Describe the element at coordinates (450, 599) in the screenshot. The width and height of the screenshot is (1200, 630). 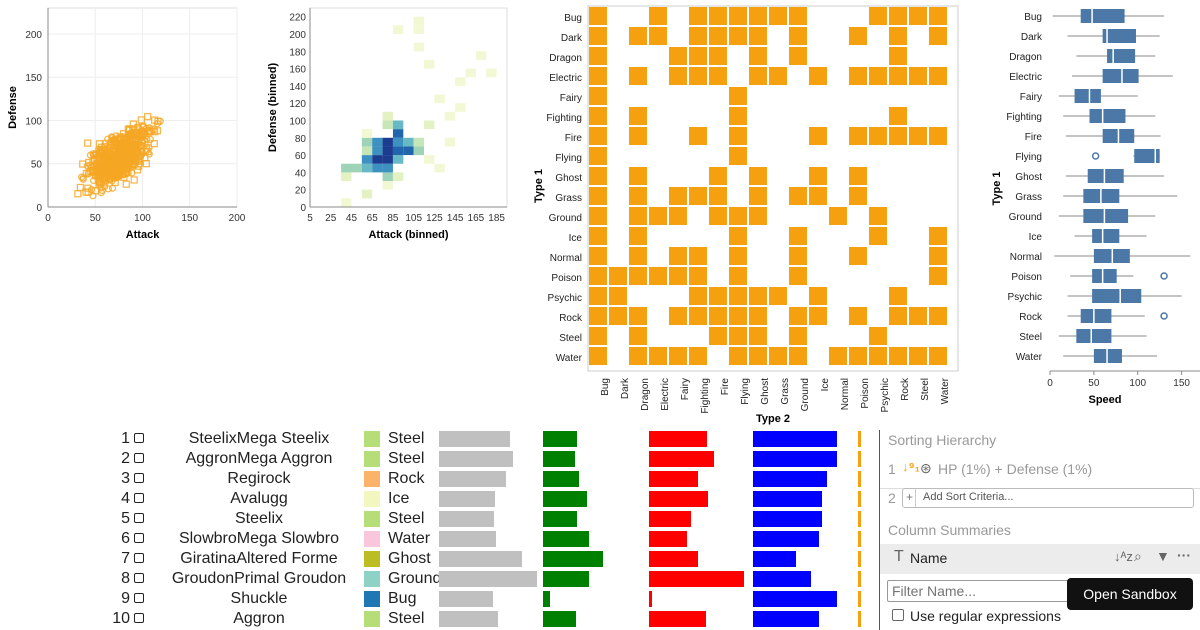
I see `table-row: 9 Shuckle Bug` at that location.